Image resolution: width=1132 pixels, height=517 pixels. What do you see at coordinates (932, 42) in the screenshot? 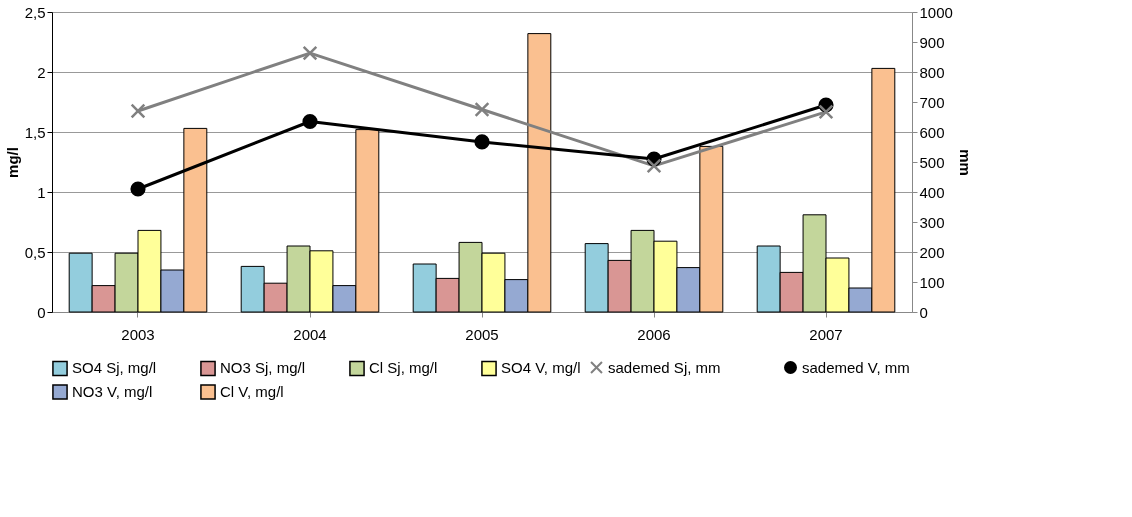
I see `y2-tick-label: 900` at bounding box center [932, 42].